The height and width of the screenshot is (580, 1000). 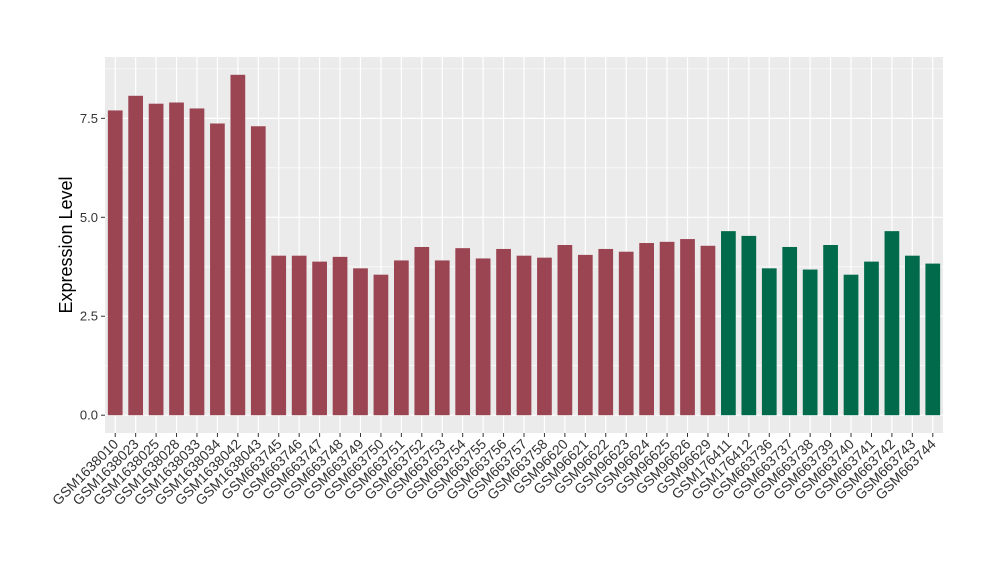 What do you see at coordinates (728, 323) in the screenshot?
I see `bar-GSM176411` at bounding box center [728, 323].